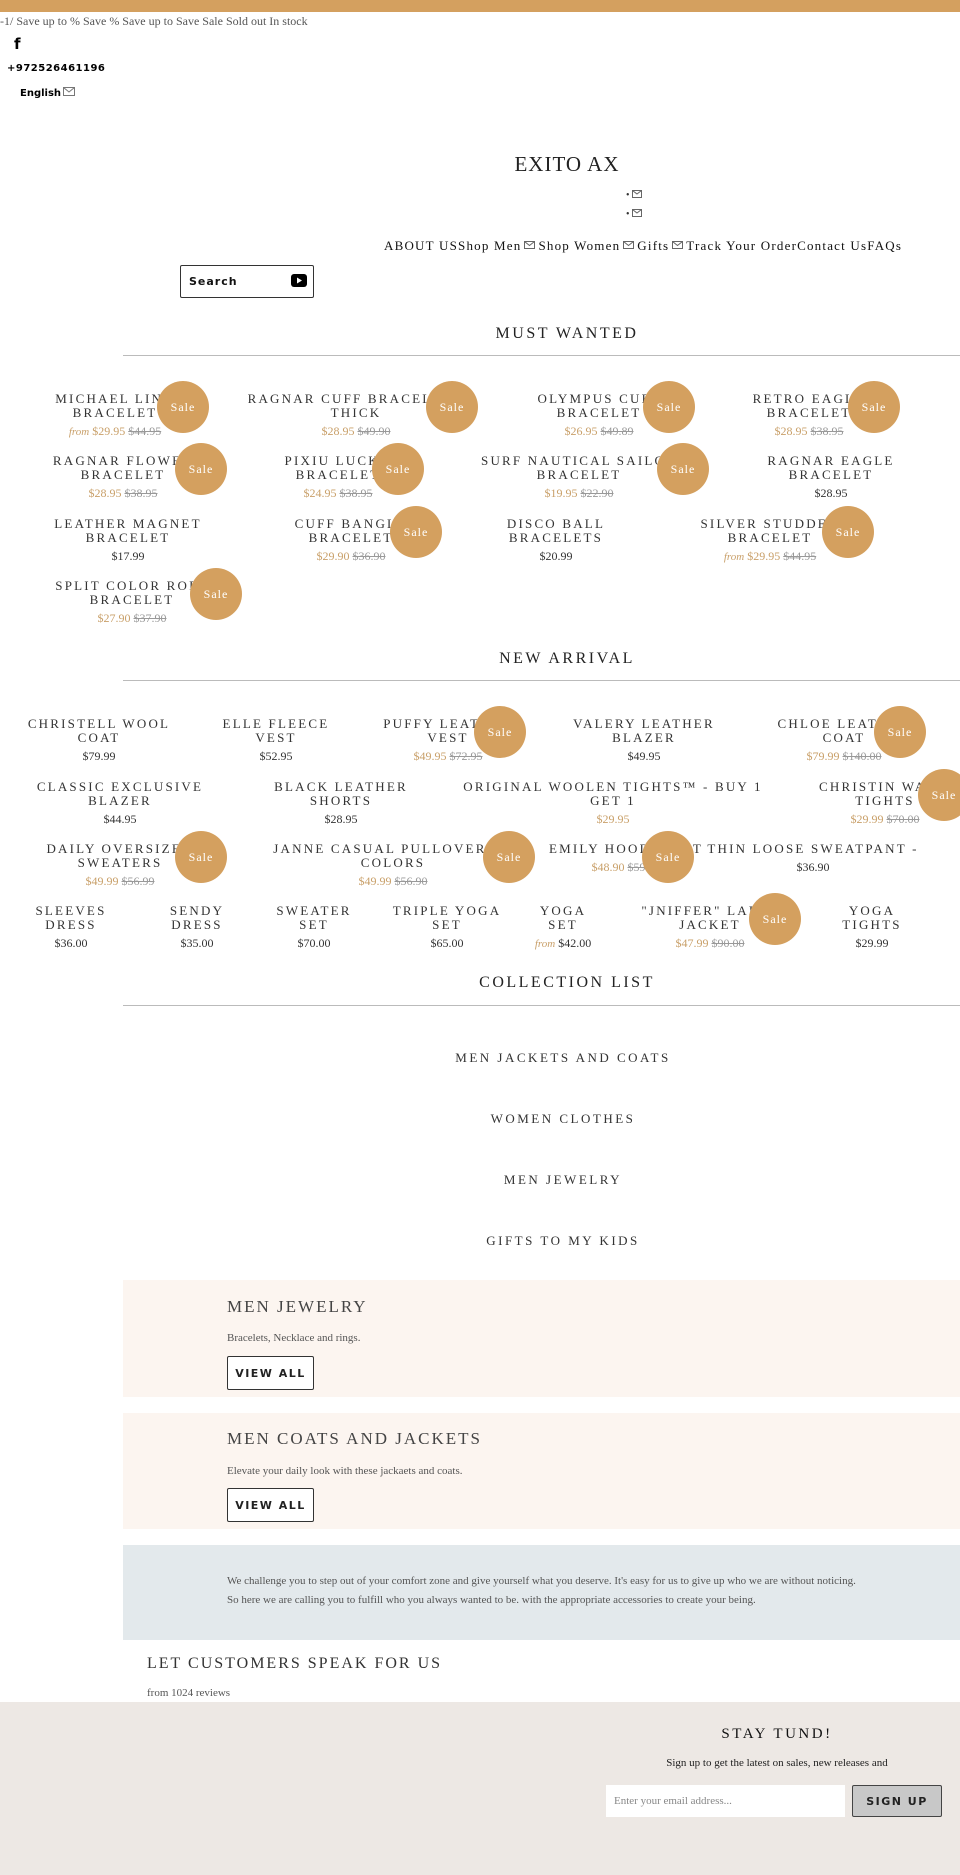  What do you see at coordinates (17, 44) in the screenshot?
I see `facebook-icon: f` at bounding box center [17, 44].